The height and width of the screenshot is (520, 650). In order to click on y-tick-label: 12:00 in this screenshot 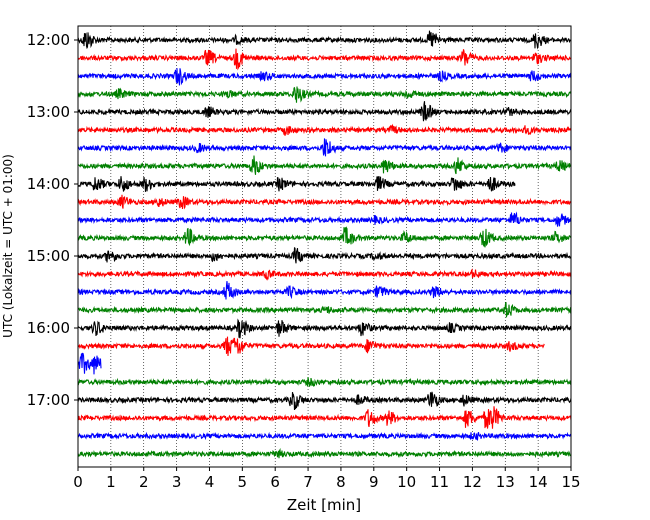, I will do `click(48, 40)`.